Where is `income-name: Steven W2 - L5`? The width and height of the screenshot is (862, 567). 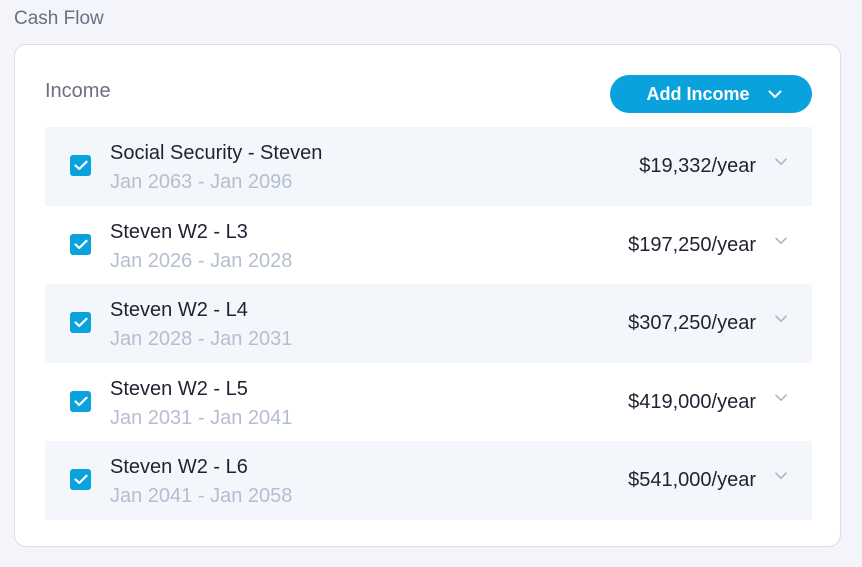 income-name: Steven W2 - L5 is located at coordinates (179, 388).